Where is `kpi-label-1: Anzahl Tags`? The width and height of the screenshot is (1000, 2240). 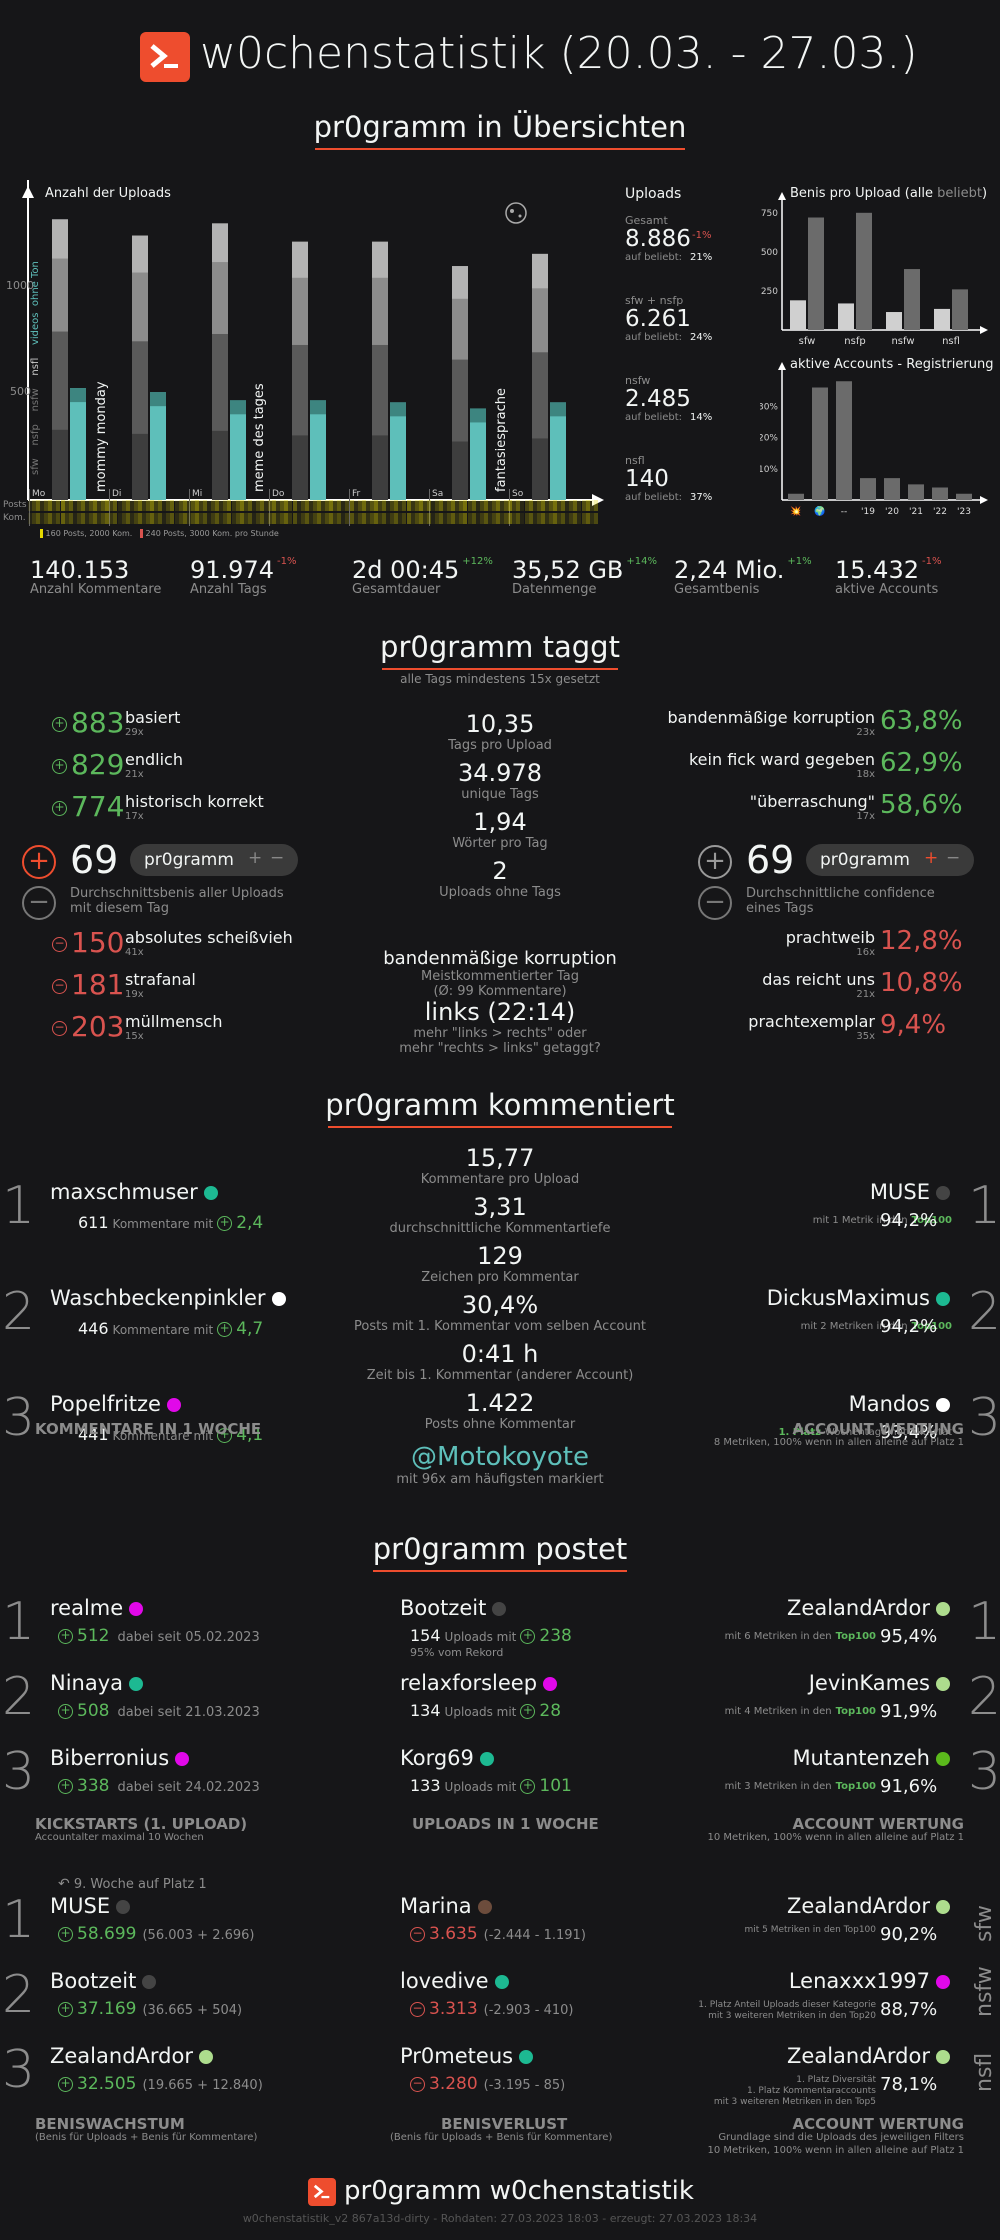
kpi-label-1: Anzahl Tags is located at coordinates (228, 589).